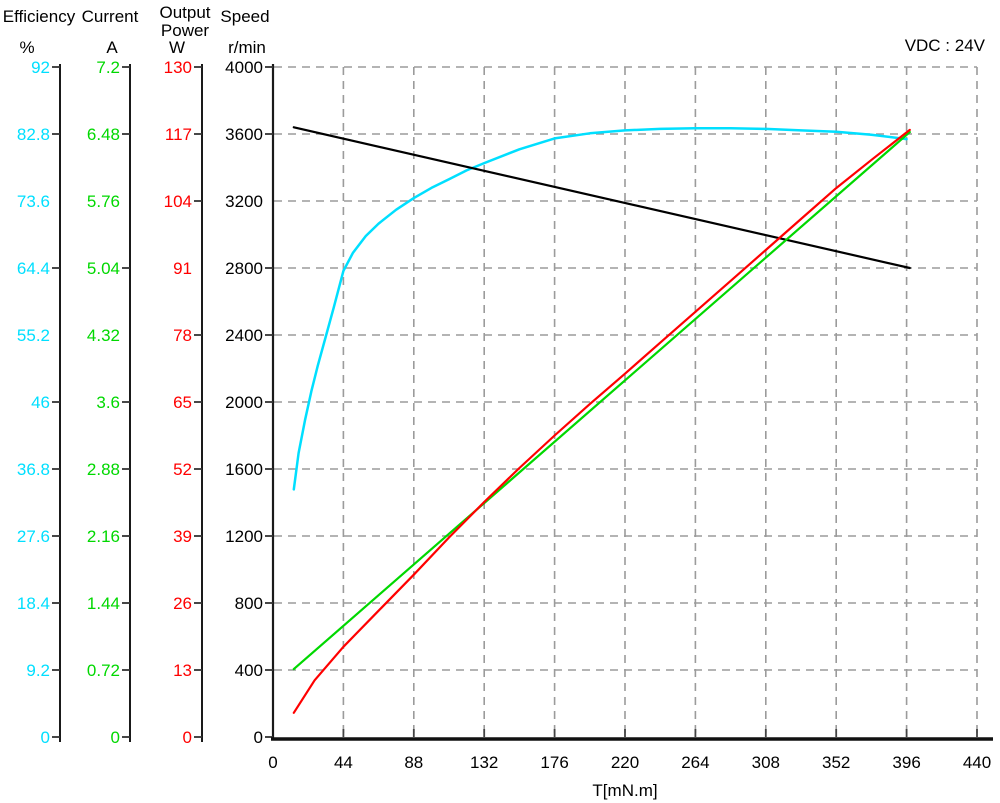 This screenshot has width=1000, height=803. Describe the element at coordinates (33, 134) in the screenshot. I see `efficiency-tick-label: 82.8` at that location.